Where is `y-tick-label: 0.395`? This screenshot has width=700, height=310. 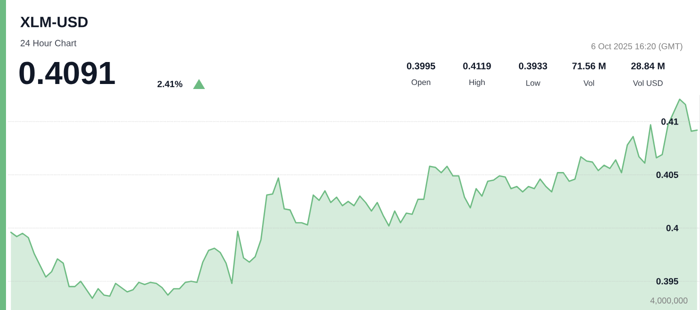
y-tick-label: 0.395 is located at coordinates (667, 281).